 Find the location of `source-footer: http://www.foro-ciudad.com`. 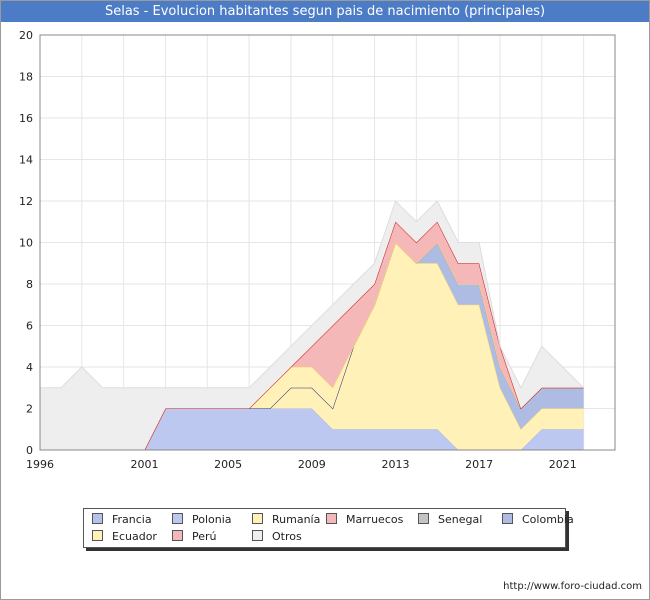

source-footer: http://www.foro-ciudad.com is located at coordinates (572, 586).